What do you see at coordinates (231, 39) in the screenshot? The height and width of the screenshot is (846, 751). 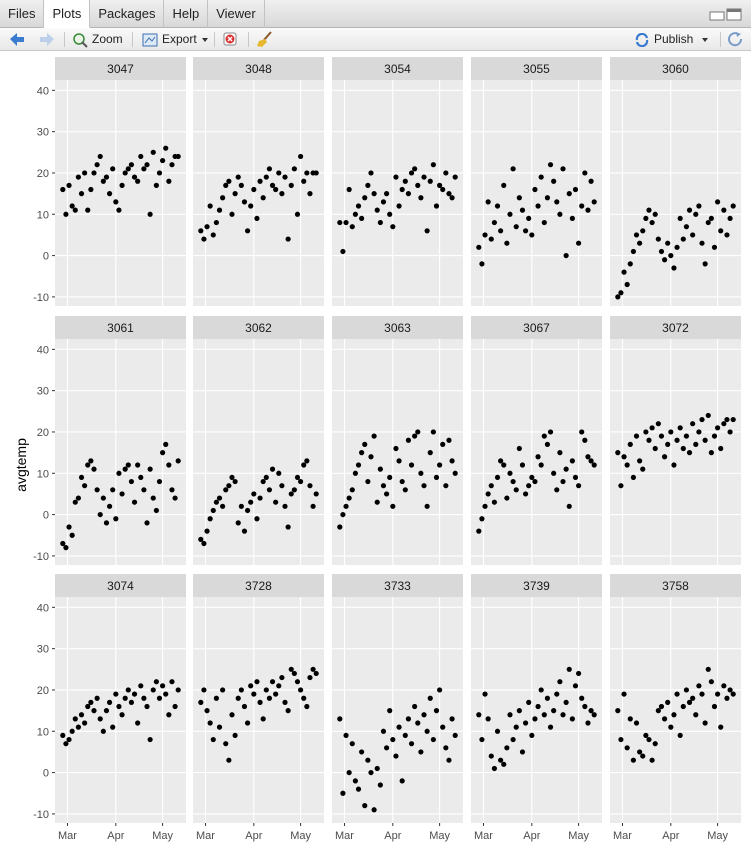 I see `remove-plot-button` at bounding box center [231, 39].